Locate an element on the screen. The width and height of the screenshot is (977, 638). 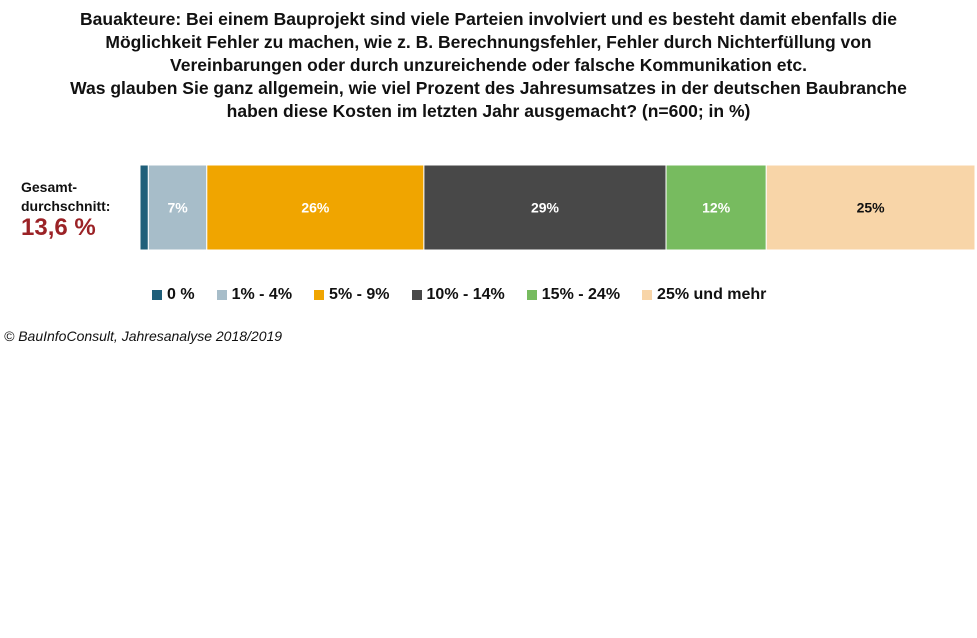
legend-label: 5% - 9% is located at coordinates (359, 294).